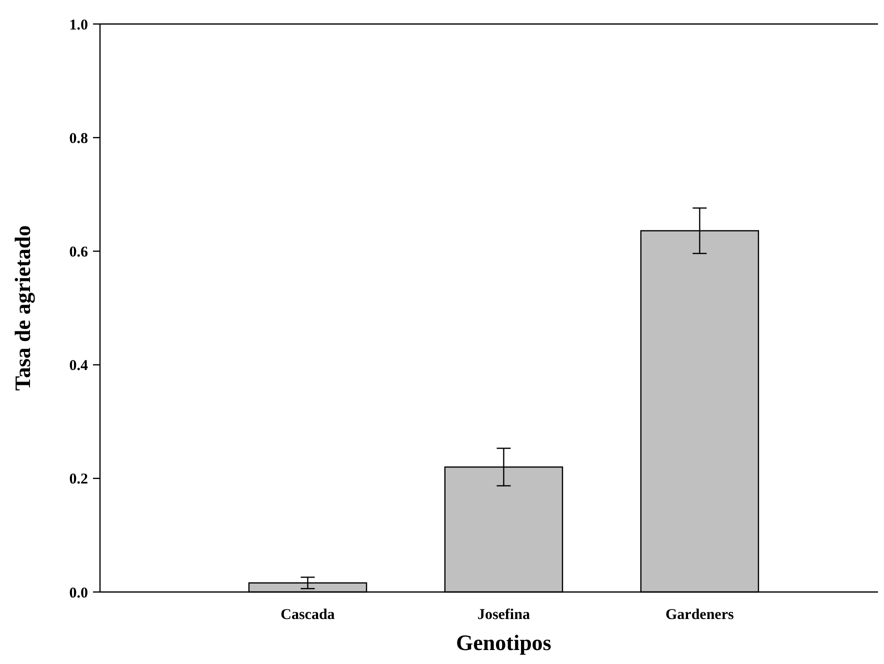 Image resolution: width=884 pixels, height=664 pixels. What do you see at coordinates (504, 642) in the screenshot?
I see `x-axis-title: Genotipos` at bounding box center [504, 642].